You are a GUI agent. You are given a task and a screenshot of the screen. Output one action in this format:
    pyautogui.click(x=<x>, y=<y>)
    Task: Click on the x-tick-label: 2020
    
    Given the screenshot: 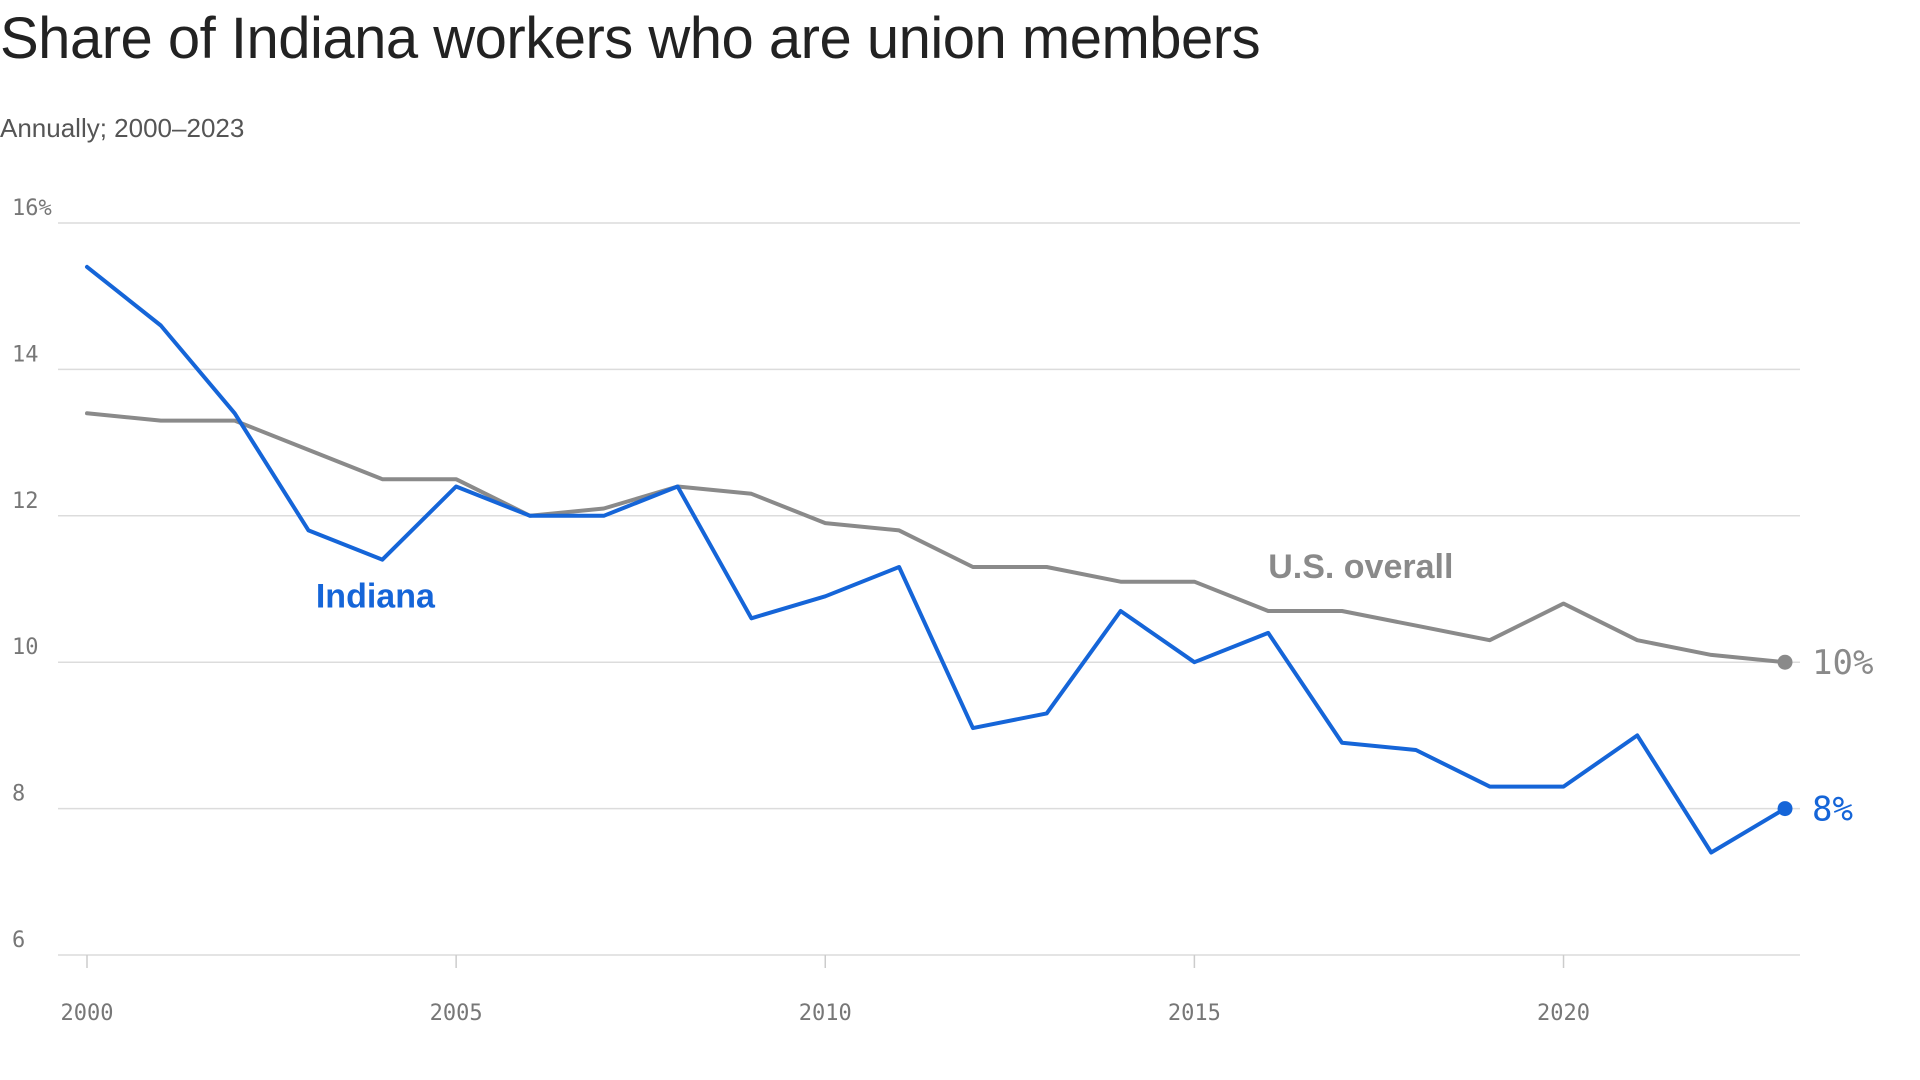 What is the action you would take?
    pyautogui.click(x=1563, y=1013)
    